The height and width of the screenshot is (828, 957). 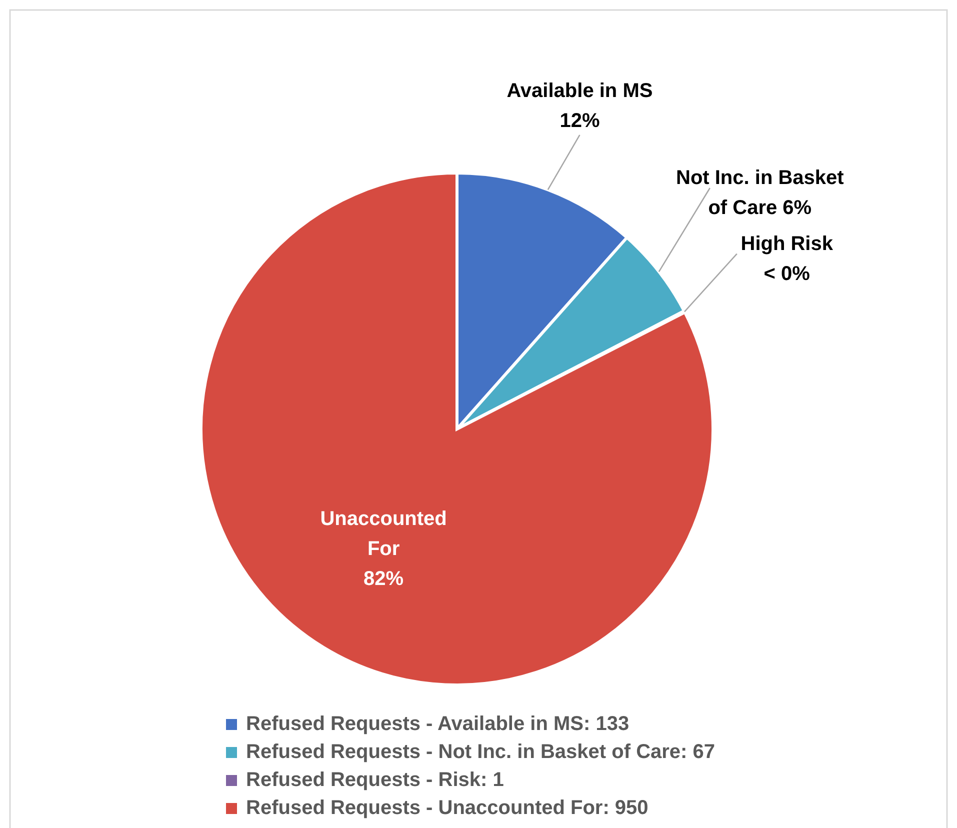 What do you see at coordinates (383, 549) in the screenshot?
I see `data-label: Unaccounted For 82%` at bounding box center [383, 549].